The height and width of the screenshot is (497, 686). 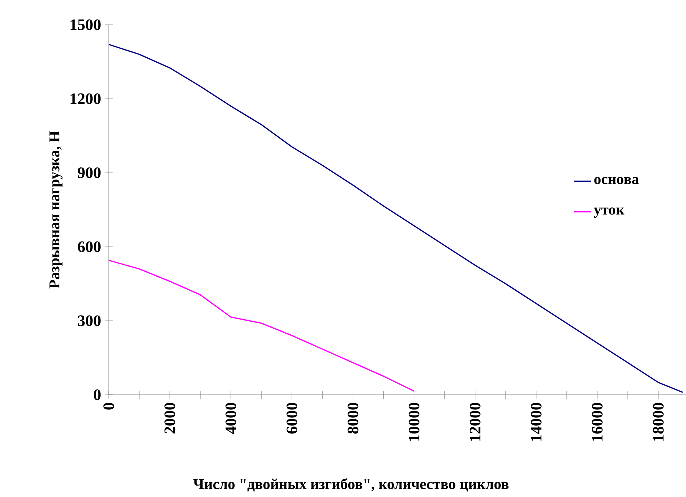 I want to click on y-tick-label: 1500, so click(x=85, y=25).